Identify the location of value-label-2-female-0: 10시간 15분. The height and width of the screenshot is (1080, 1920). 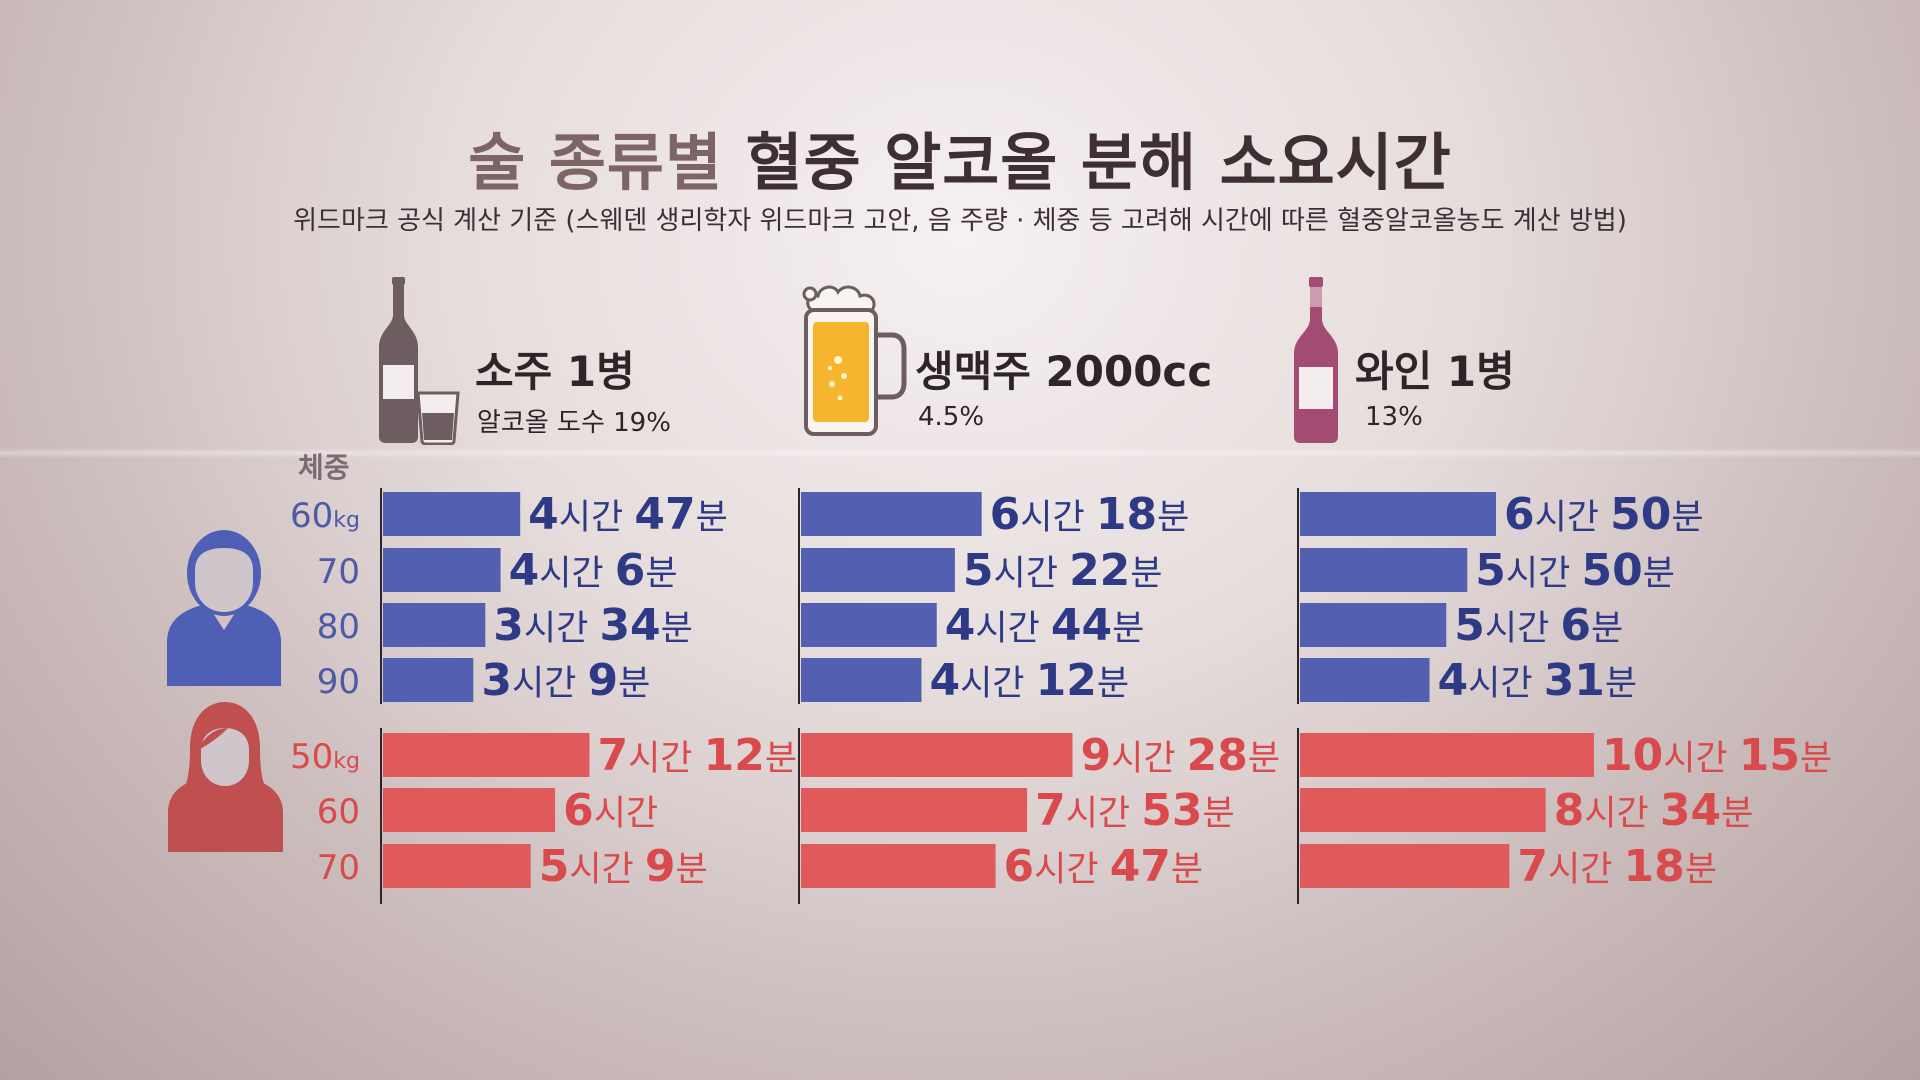
(1717, 755).